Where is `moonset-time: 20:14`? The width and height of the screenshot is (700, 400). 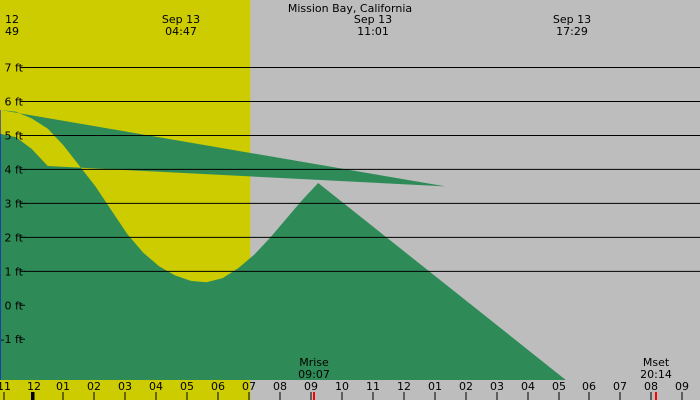
moonset-time: 20:14 is located at coordinates (656, 374).